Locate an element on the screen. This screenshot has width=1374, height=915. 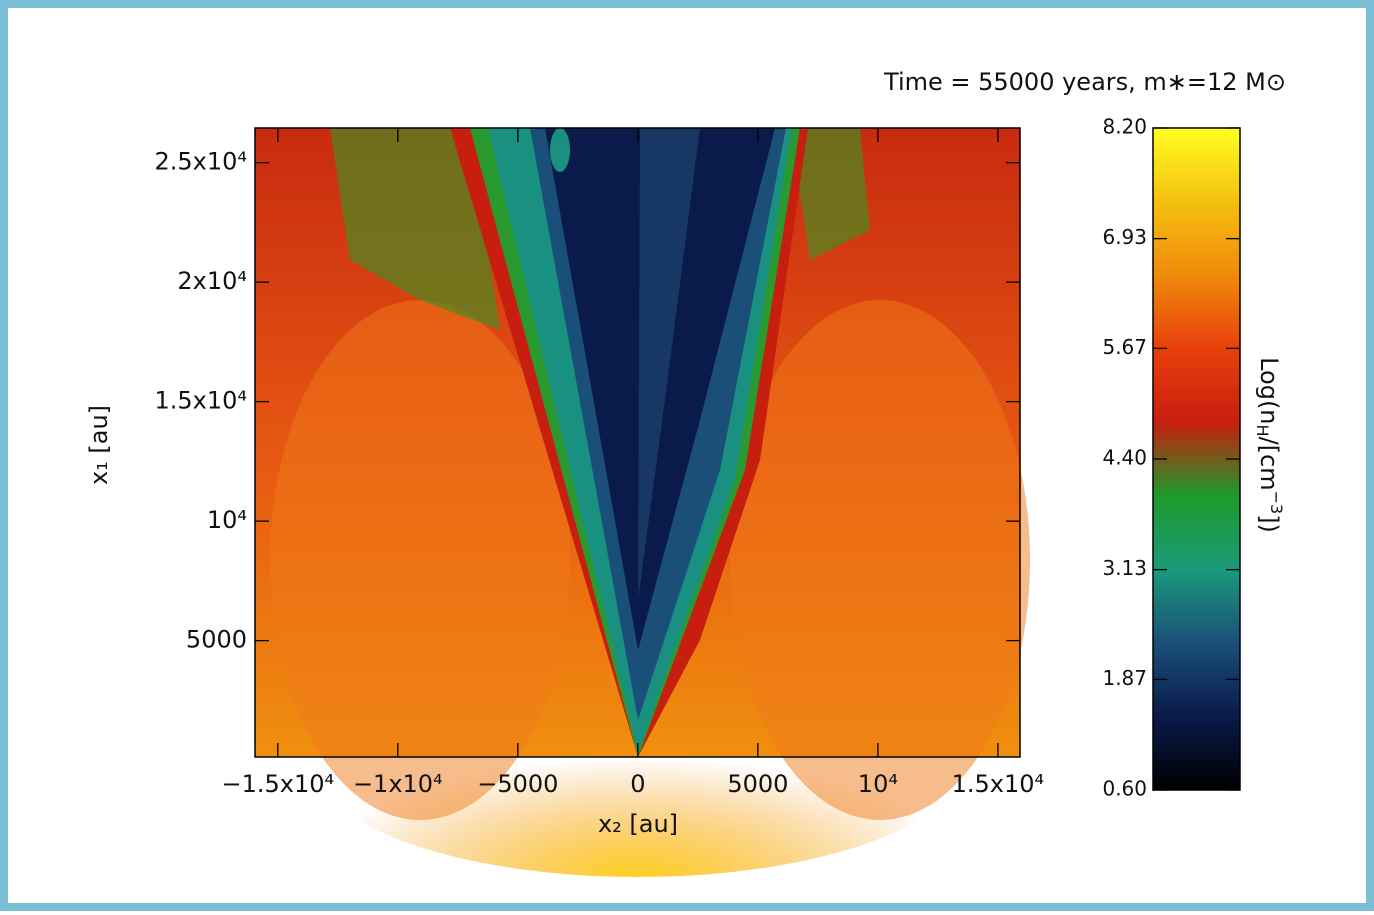
label-part: −3 is located at coordinates (1277, 503).